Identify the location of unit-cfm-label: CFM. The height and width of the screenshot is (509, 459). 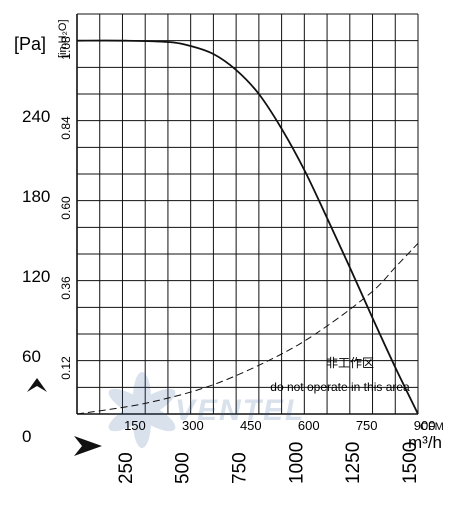
(432, 427).